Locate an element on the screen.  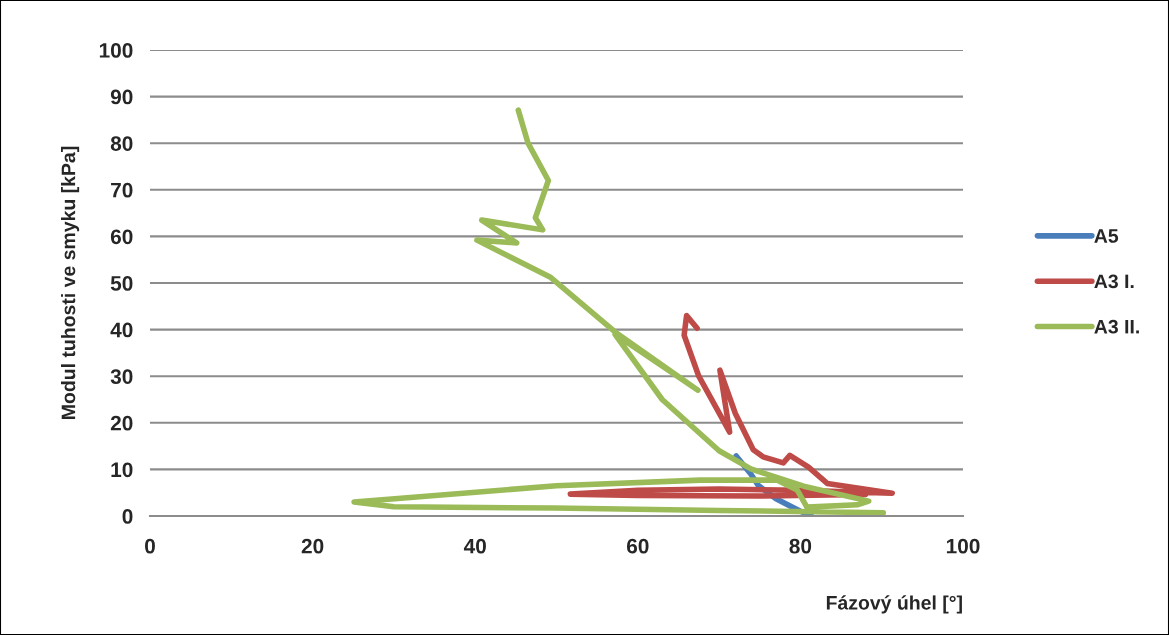
y-tick-label: 100 is located at coordinates (116, 50).